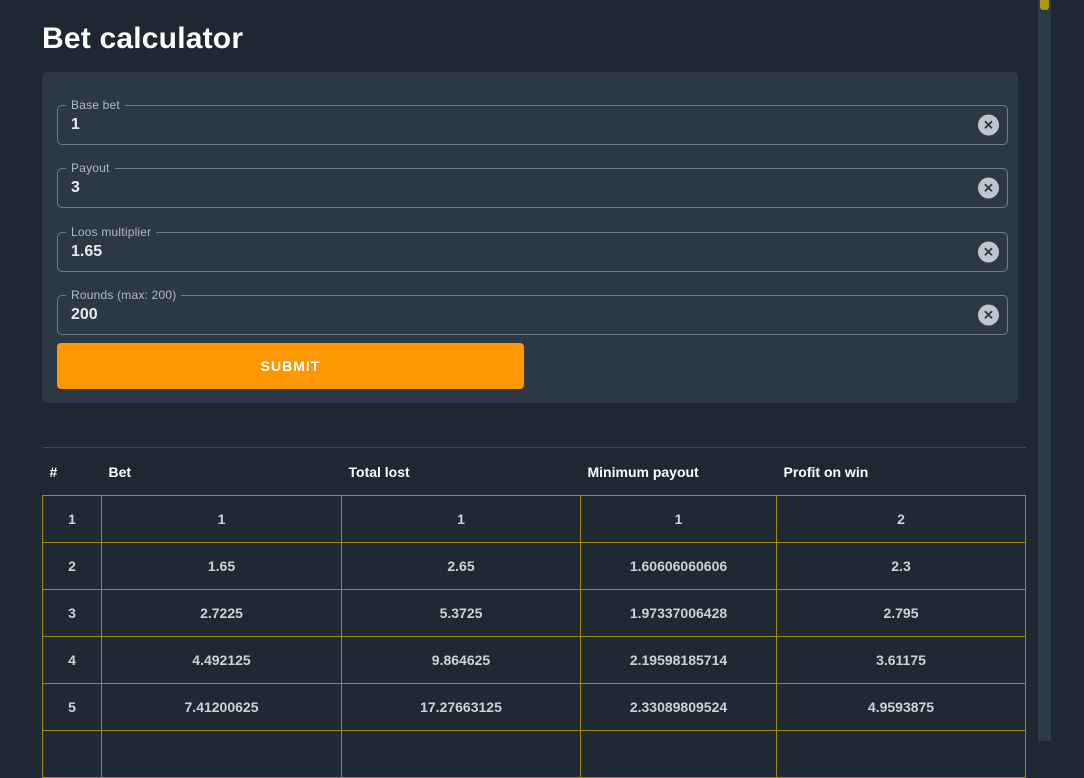  I want to click on loss-multiplier-field: Loos multiplier ✕, so click(532, 248).